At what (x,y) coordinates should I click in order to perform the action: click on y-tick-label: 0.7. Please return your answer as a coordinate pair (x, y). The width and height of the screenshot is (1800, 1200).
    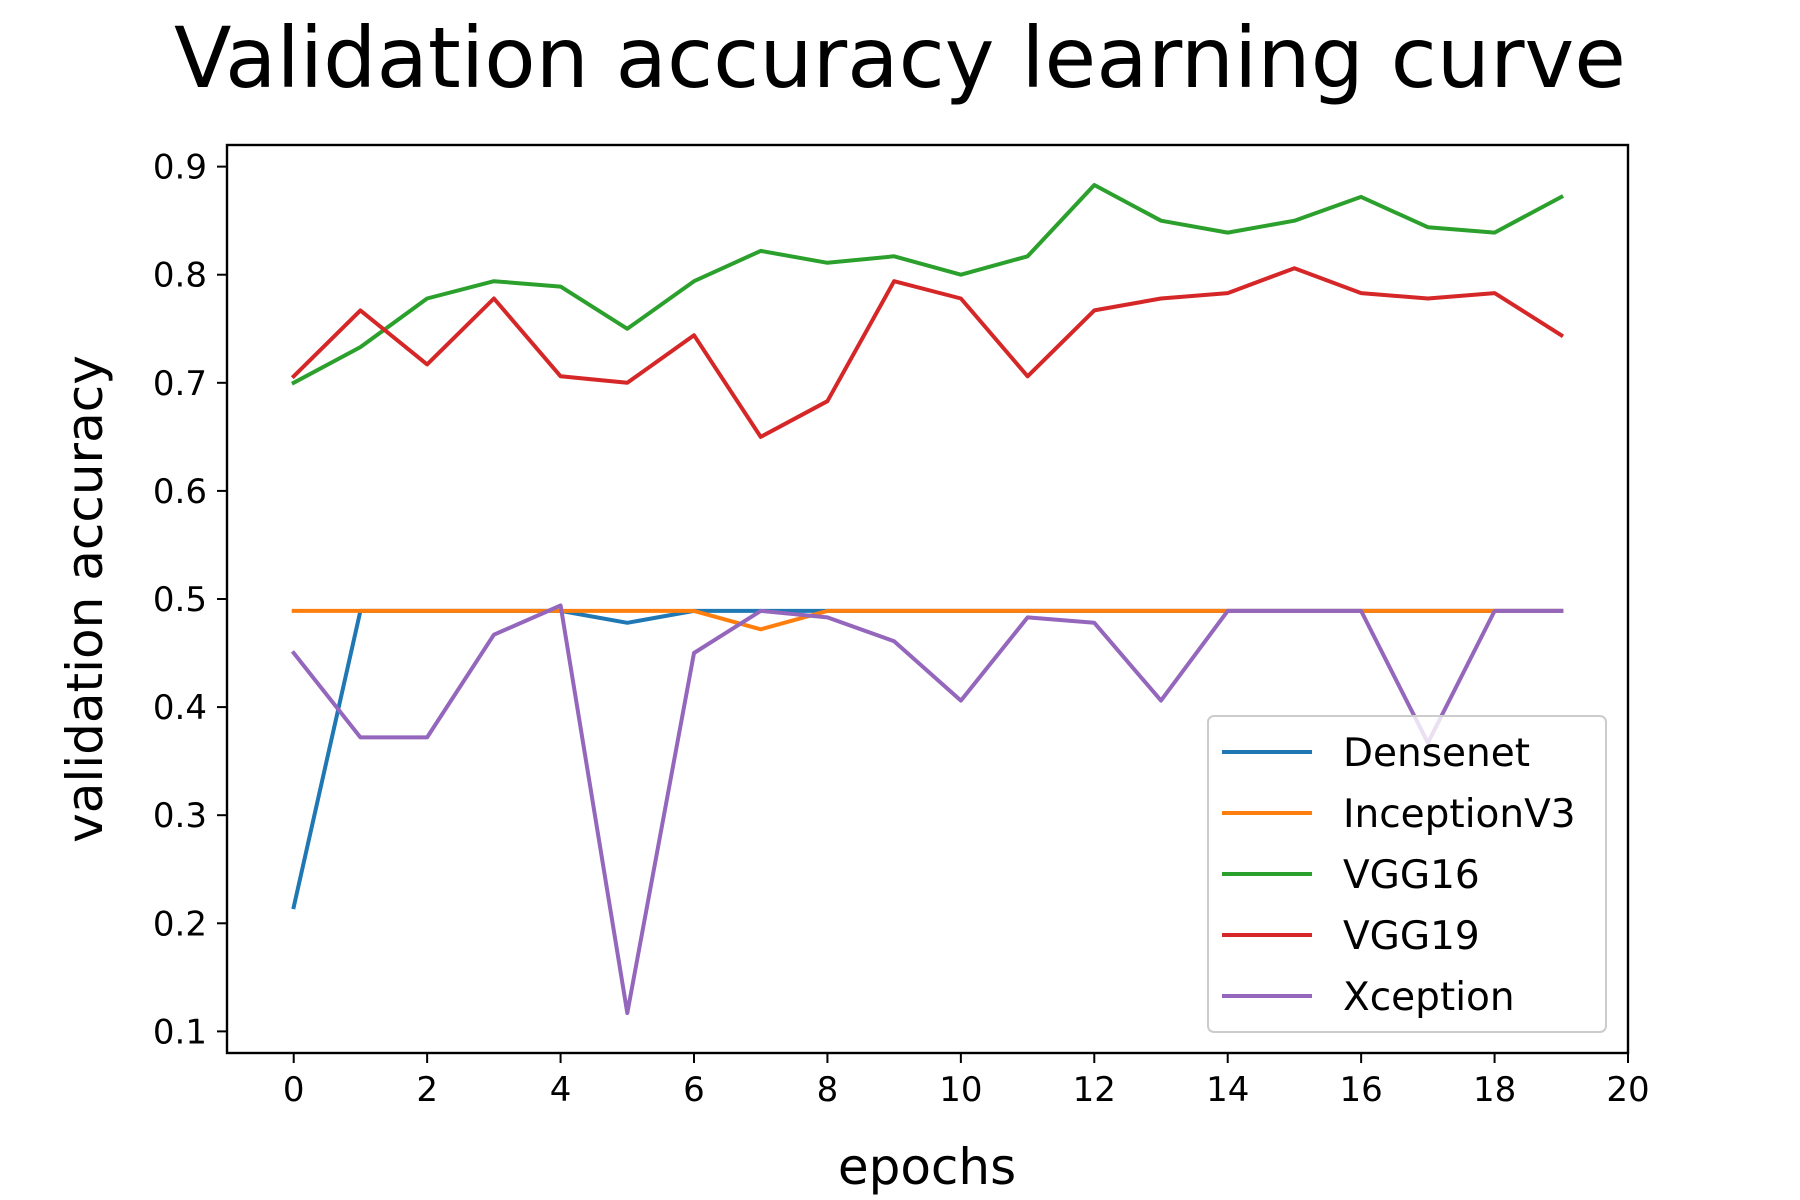
    Looking at the image, I should click on (180, 384).